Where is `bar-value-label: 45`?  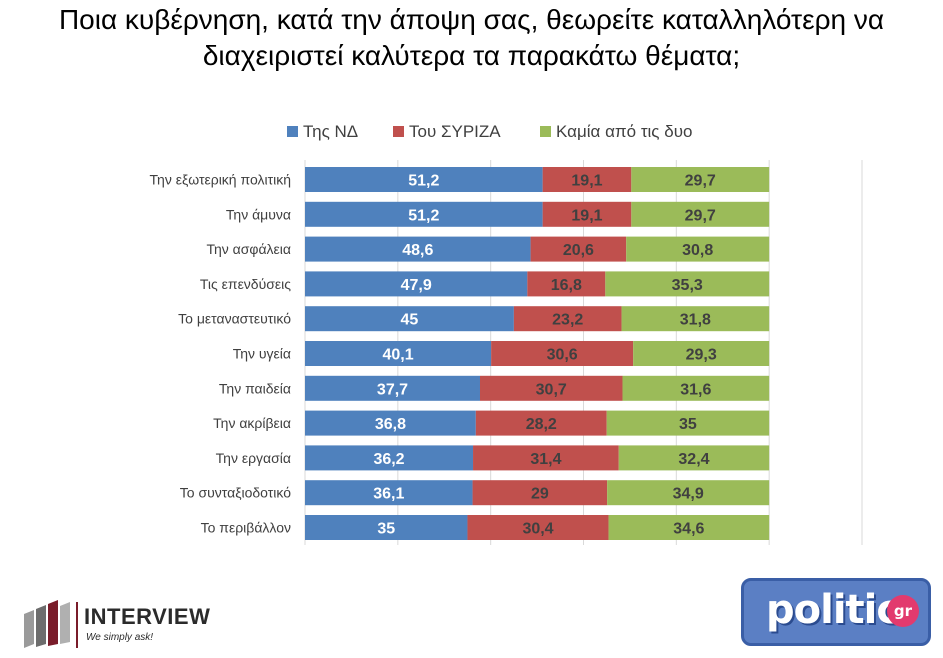 bar-value-label: 45 is located at coordinates (410, 320).